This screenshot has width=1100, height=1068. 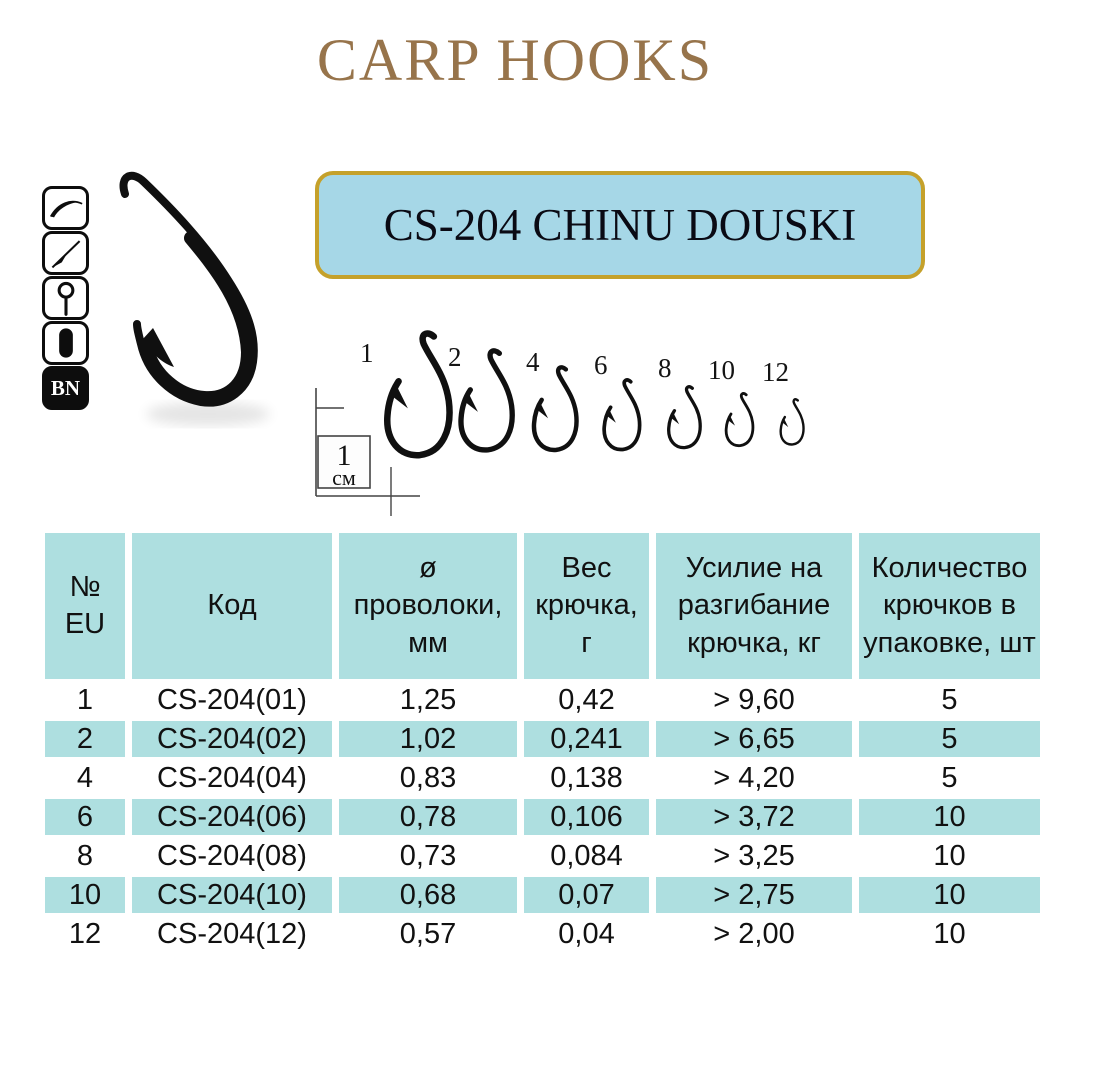 What do you see at coordinates (721, 370) in the screenshot?
I see `size-label: 10` at bounding box center [721, 370].